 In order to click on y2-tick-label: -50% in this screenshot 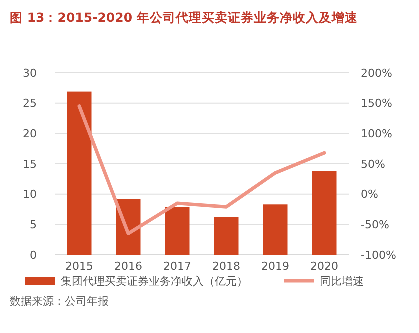, I will do `click(375, 225)`.